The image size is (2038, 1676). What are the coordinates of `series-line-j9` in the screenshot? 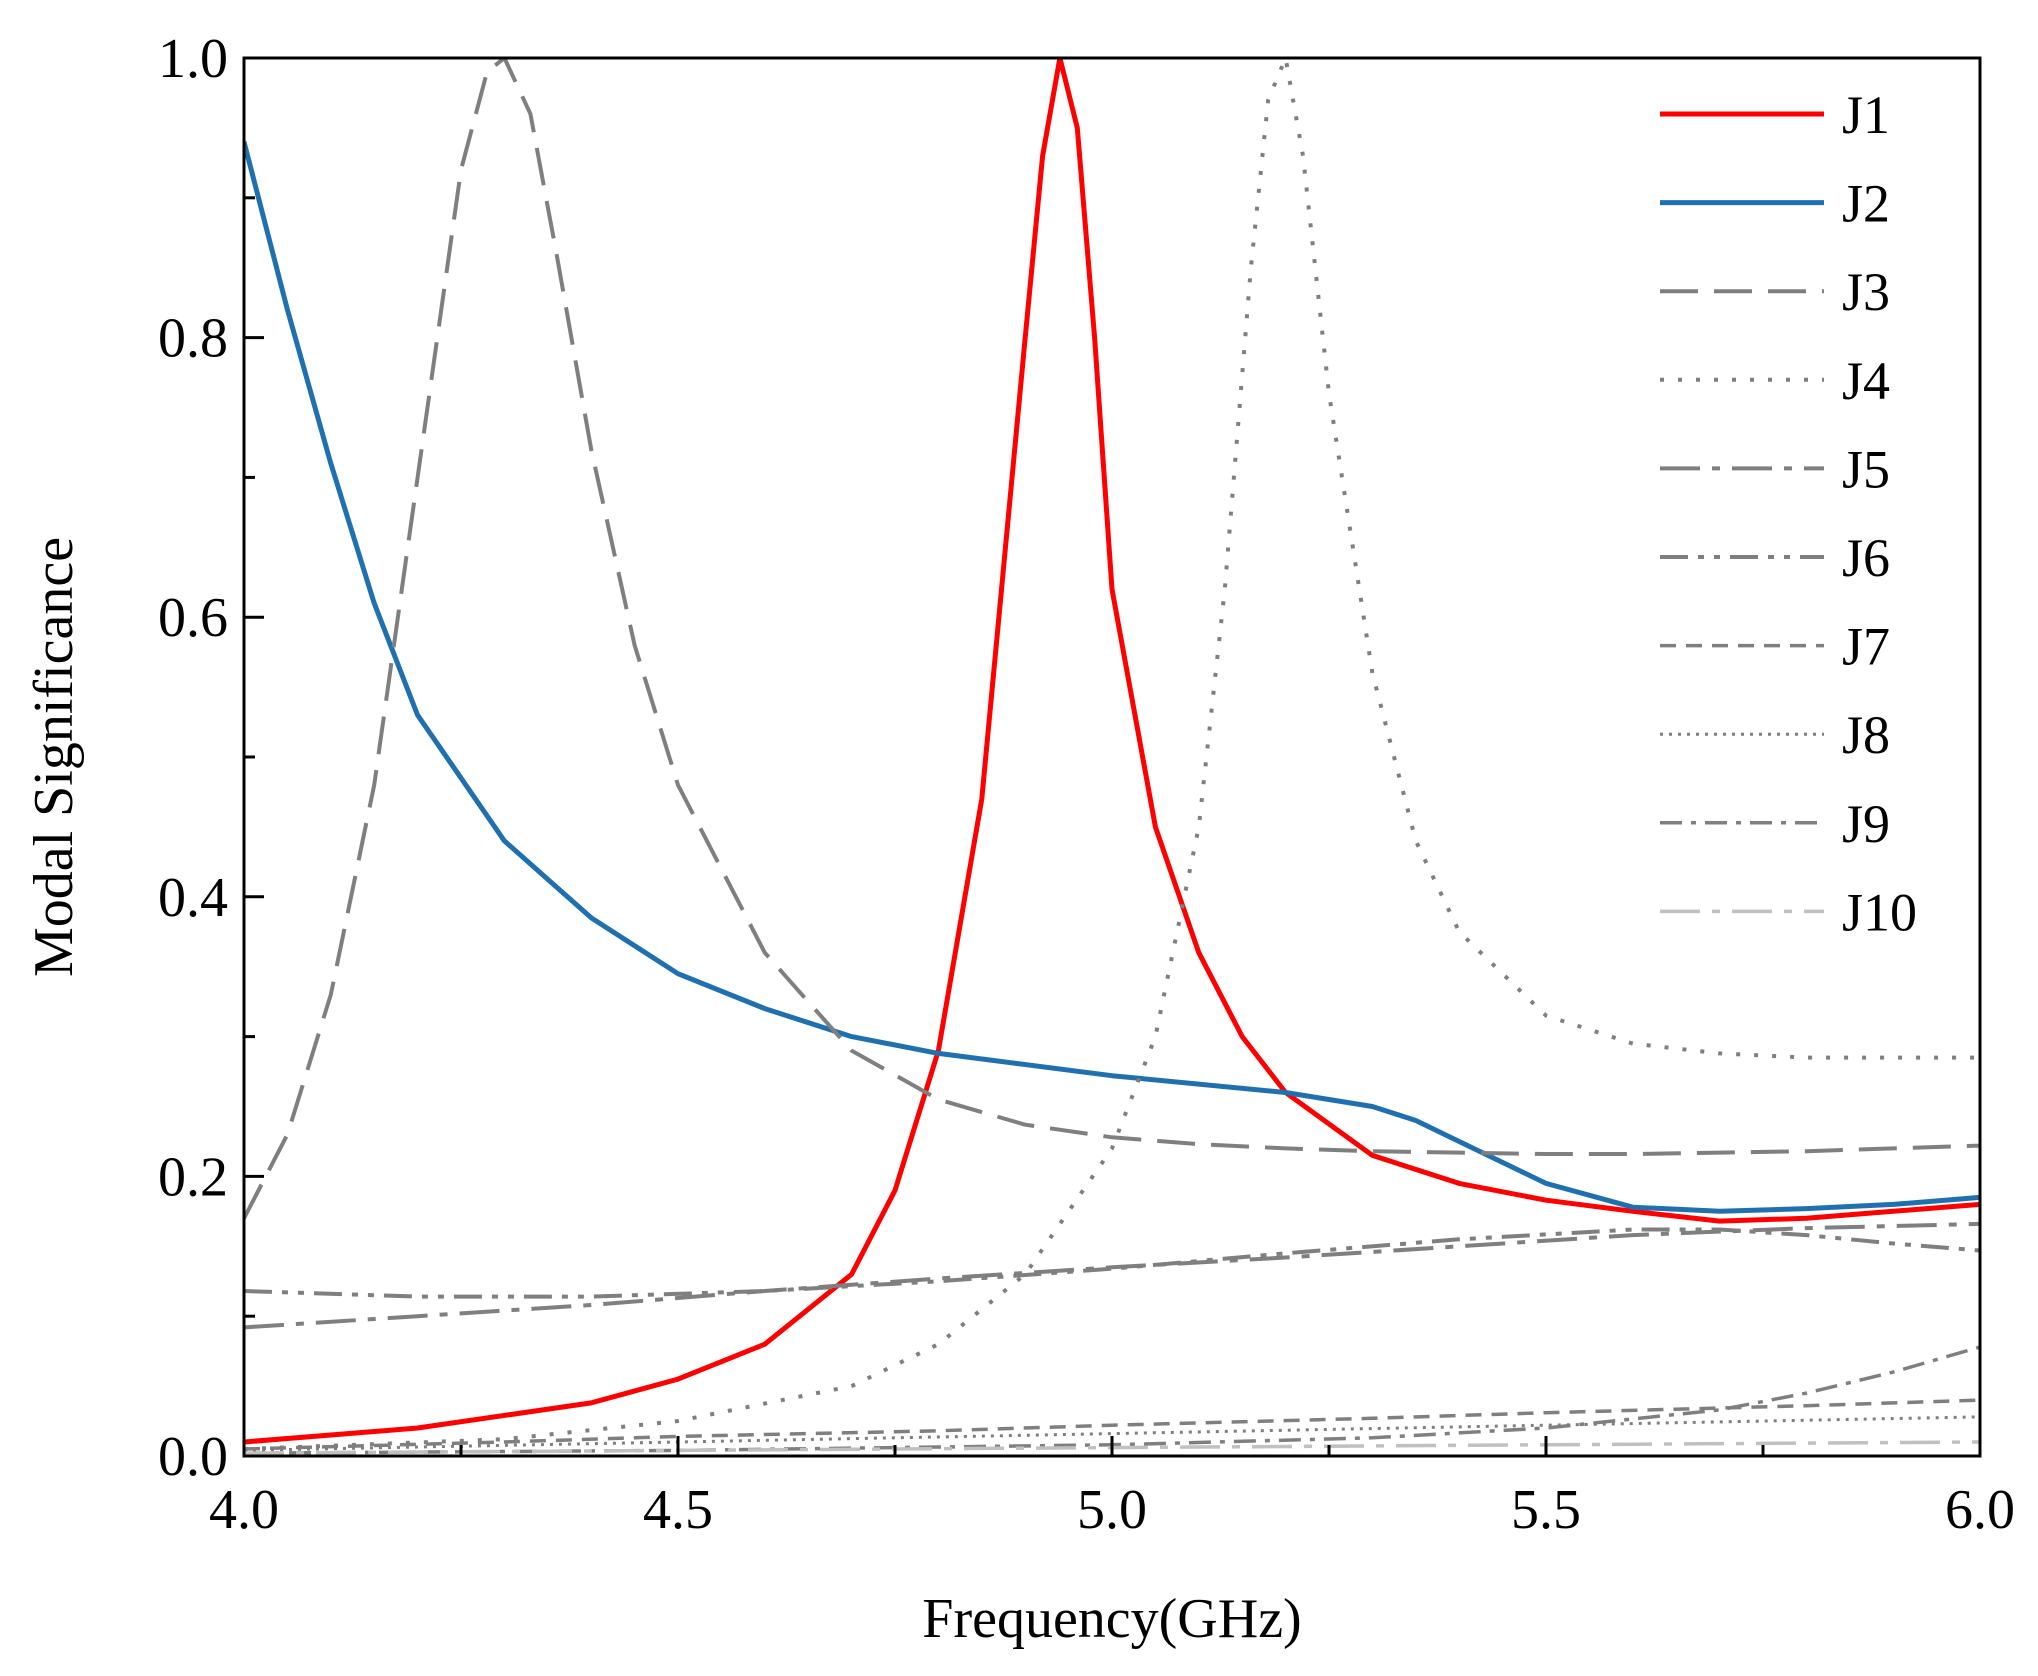 It's located at (1112, 1400).